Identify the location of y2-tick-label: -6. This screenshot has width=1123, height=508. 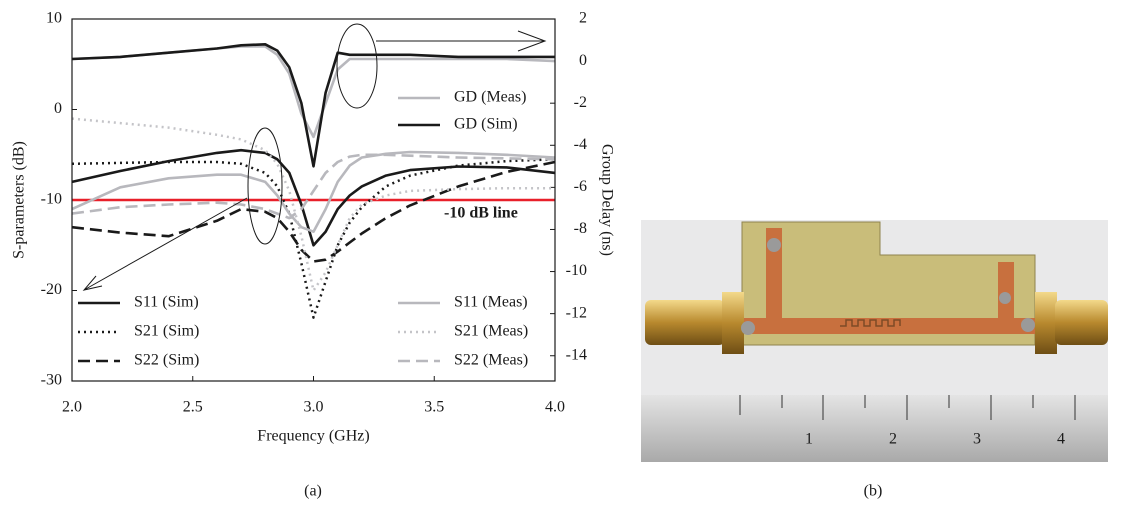
(580, 186).